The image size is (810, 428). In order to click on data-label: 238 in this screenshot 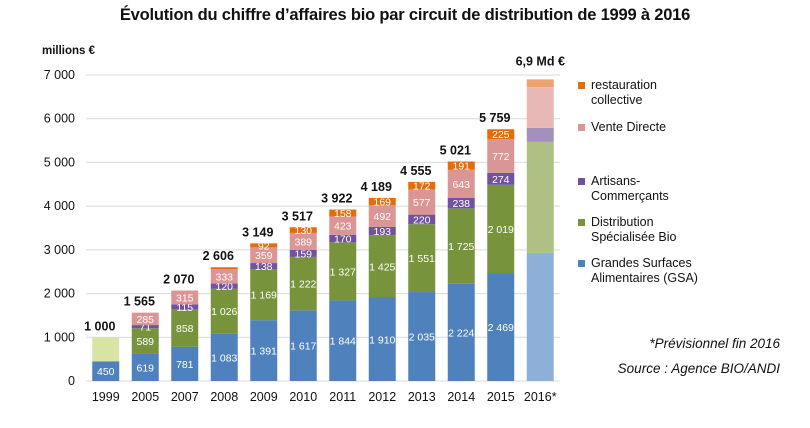, I will do `click(461, 204)`.